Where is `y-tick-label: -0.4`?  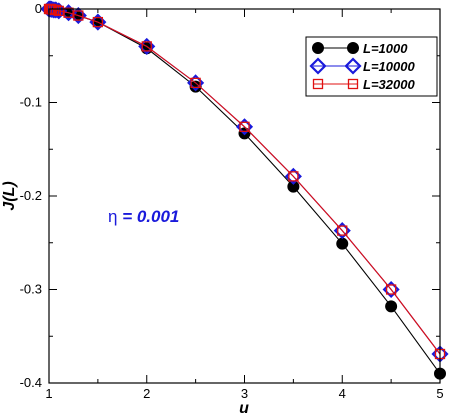 y-tick-label: -0.4 is located at coordinates (31, 382).